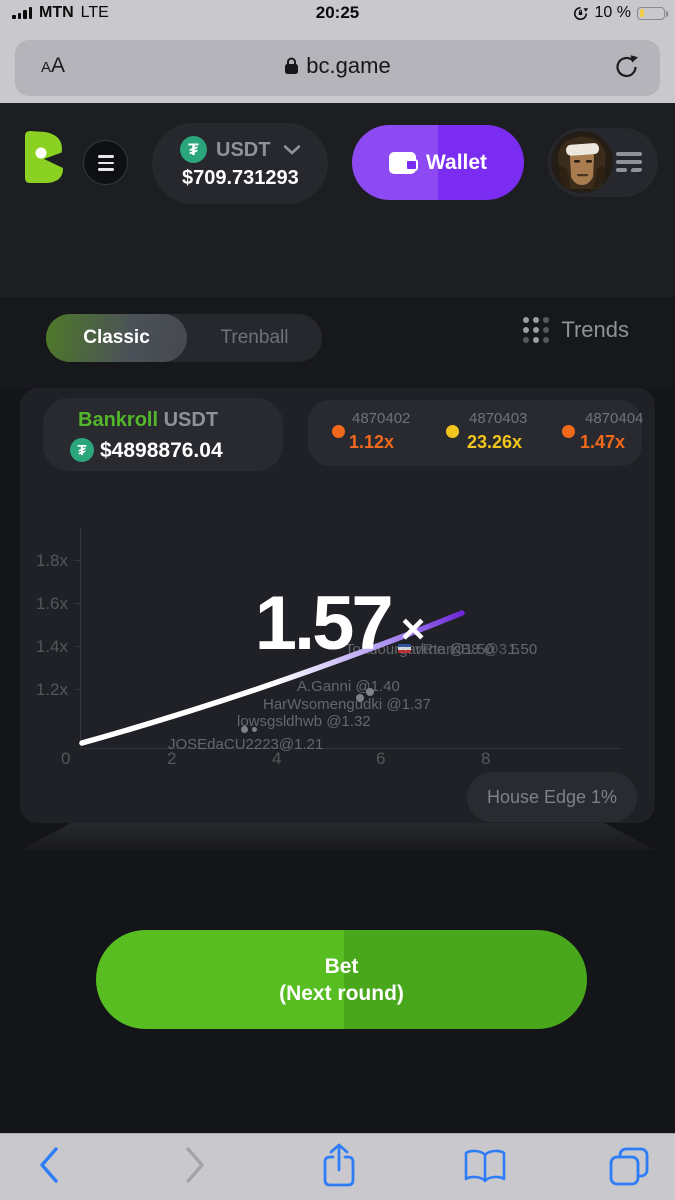 This screenshot has width=675, height=1200. Describe the element at coordinates (246, 744) in the screenshot. I see `cashout-label: JOSEdaCU2223@1.21` at that location.